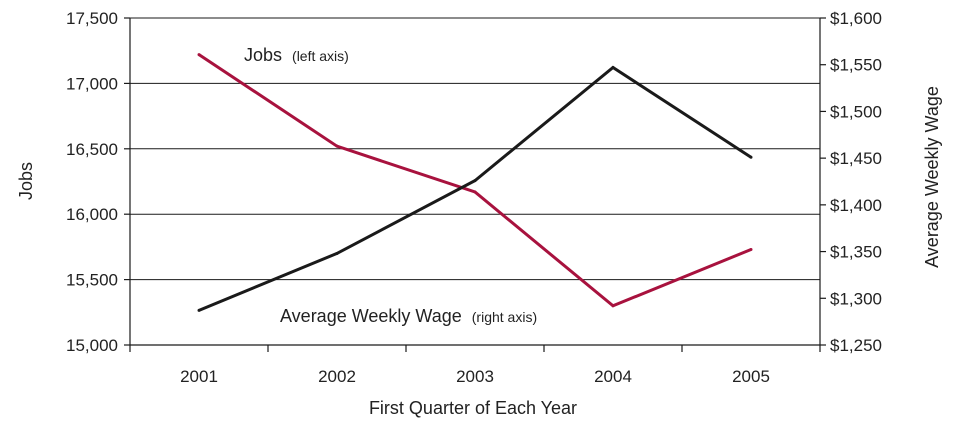 The height and width of the screenshot is (421, 956). Describe the element at coordinates (337, 376) in the screenshot. I see `x-tick-label: 2002` at that location.